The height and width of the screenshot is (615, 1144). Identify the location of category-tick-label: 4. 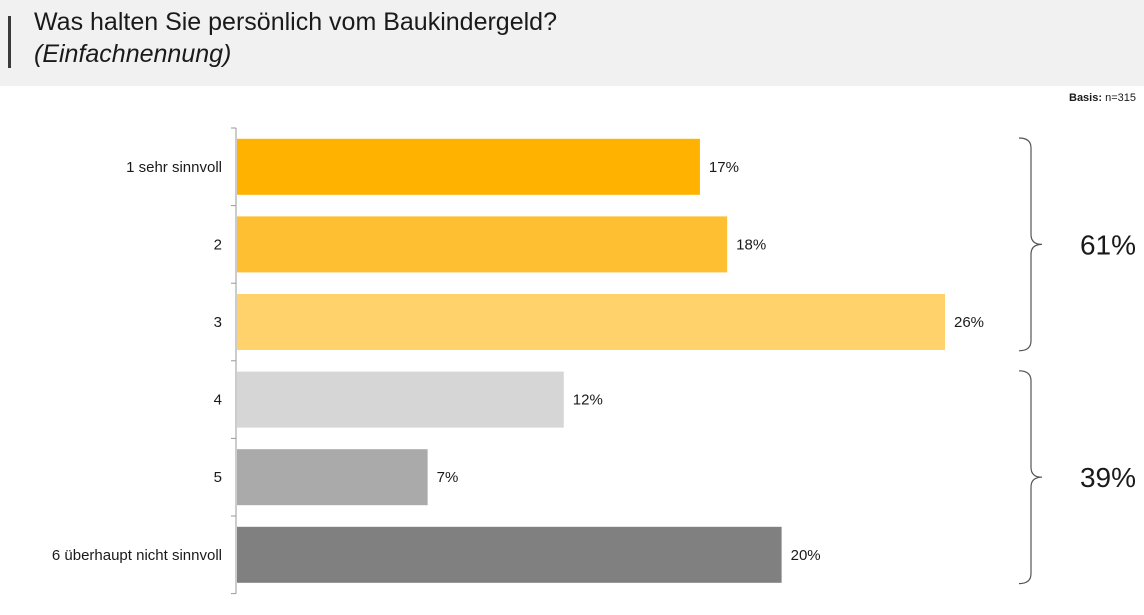
(218, 400).